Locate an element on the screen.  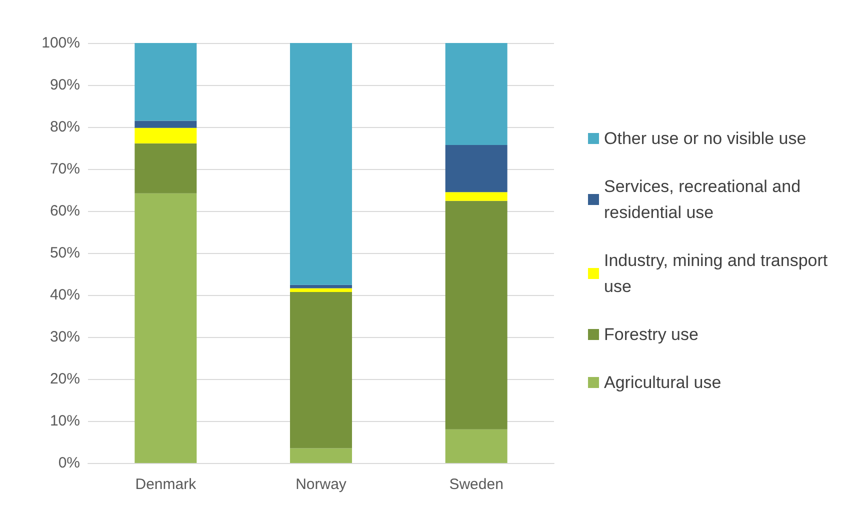
legend-label: Agricultural use is located at coordinates (663, 382).